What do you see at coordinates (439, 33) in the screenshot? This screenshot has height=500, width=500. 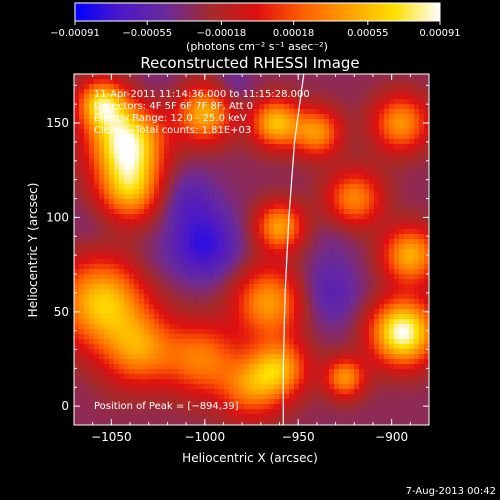 I see `colorbar-tick-label: 0.00091` at bounding box center [439, 33].